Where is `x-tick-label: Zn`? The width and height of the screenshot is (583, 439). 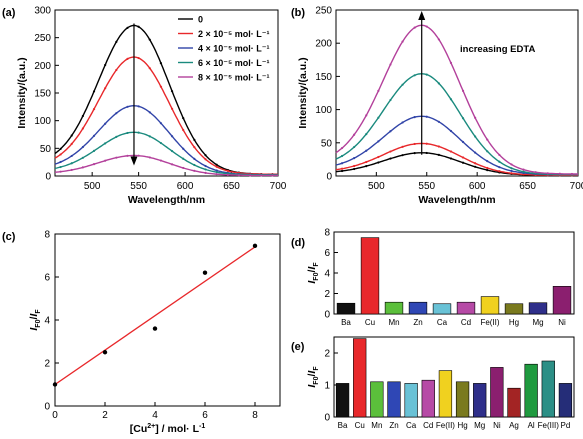 x-tick-label: Zn is located at coordinates (393, 425).